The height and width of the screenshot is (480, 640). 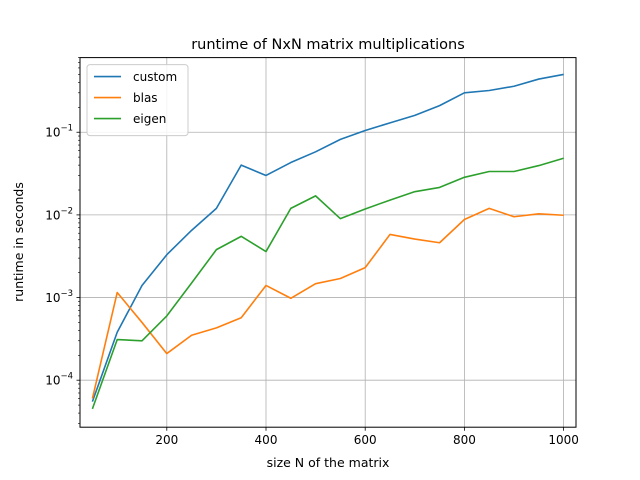 What do you see at coordinates (62, 240) in the screenshot?
I see `y-axis-ticks: 10⁻⁴ 10⁻³ 10⁻² 10⁻¹` at bounding box center [62, 240].